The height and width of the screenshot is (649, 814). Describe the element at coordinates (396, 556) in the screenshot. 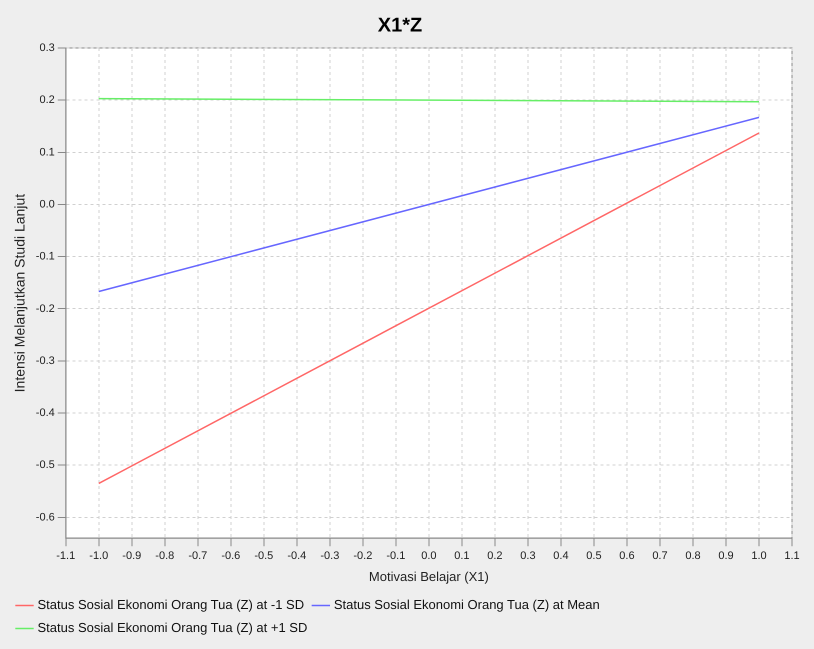

I see `x-tick-label: -0.1` at that location.